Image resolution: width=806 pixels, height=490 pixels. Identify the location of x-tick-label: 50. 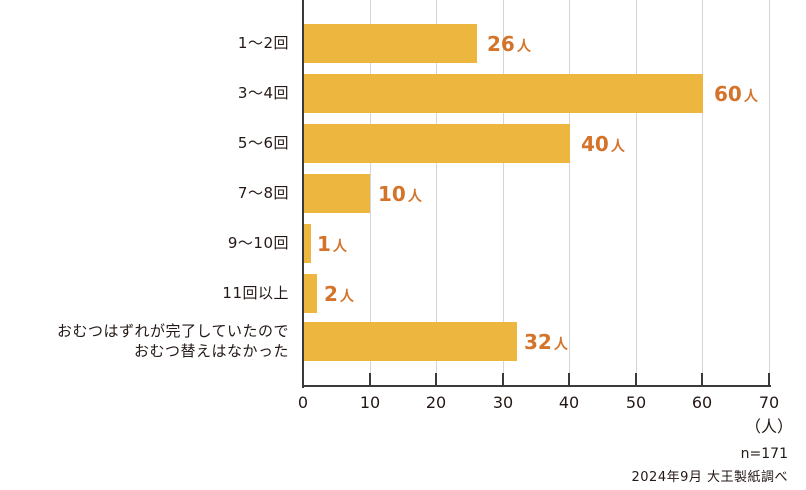
(636, 402).